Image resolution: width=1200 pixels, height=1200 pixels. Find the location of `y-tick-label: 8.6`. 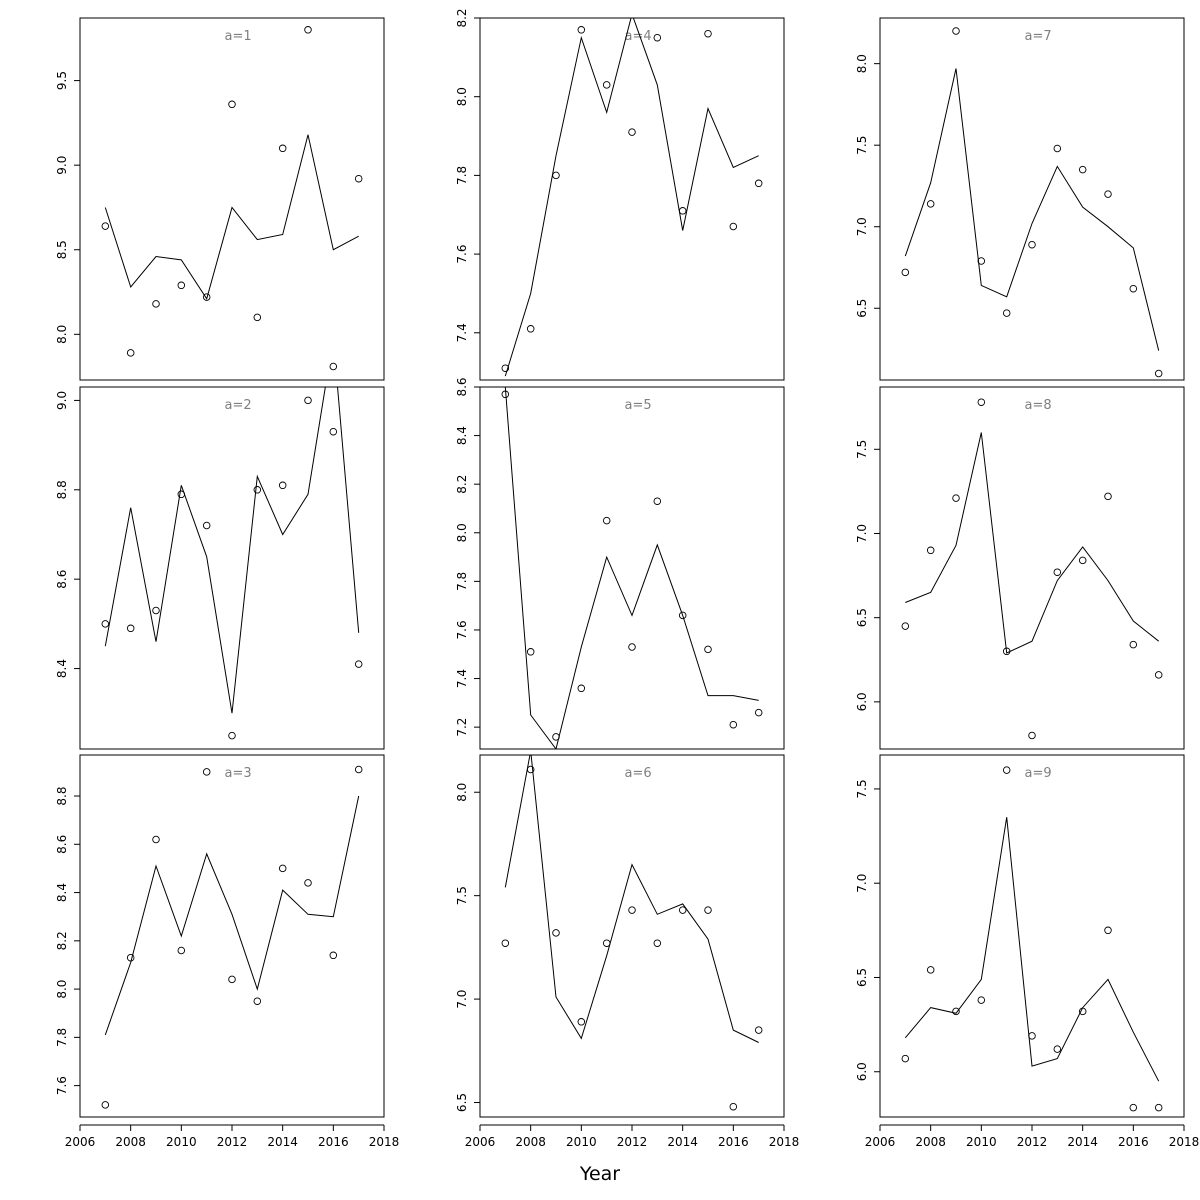

y-tick-label: 8.6 is located at coordinates (62, 844).